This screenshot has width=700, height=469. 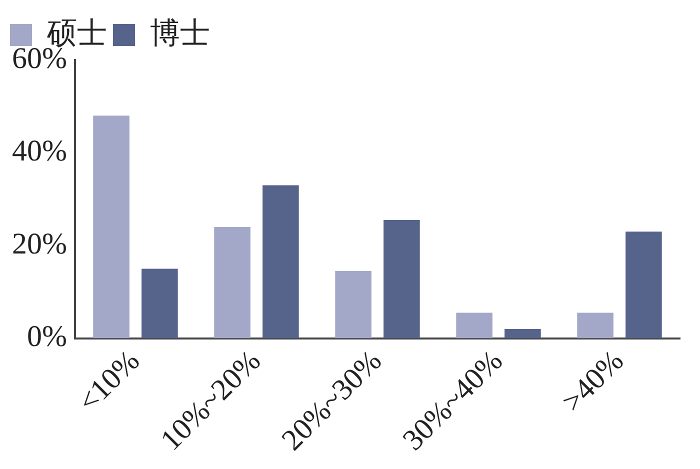 I want to click on legend-label: 博士, so click(x=180, y=33).